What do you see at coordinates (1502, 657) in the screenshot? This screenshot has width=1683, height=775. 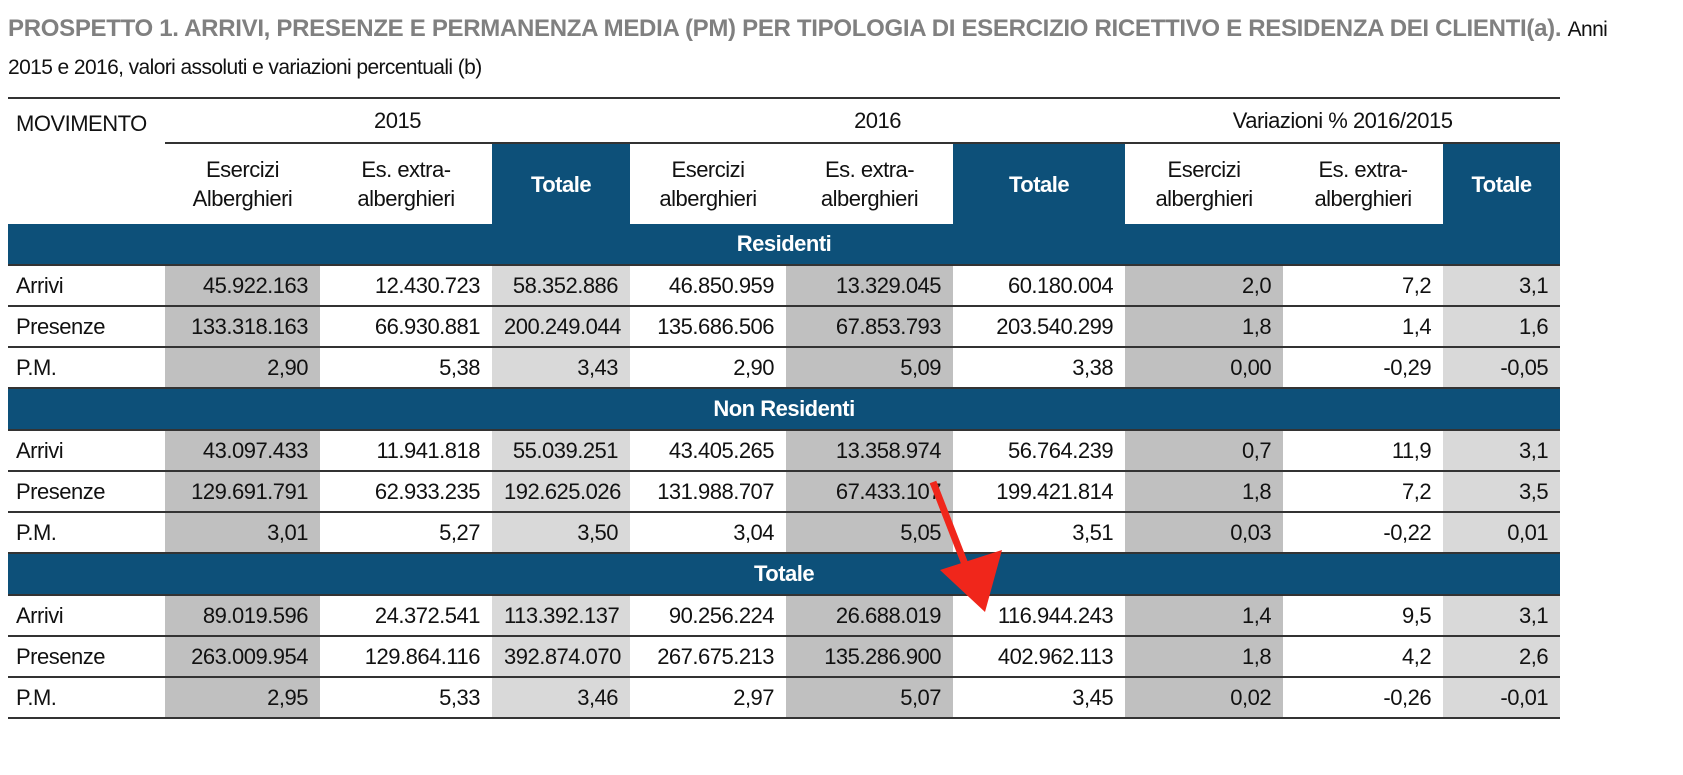 I see `table-cell: 2,6` at bounding box center [1502, 657].